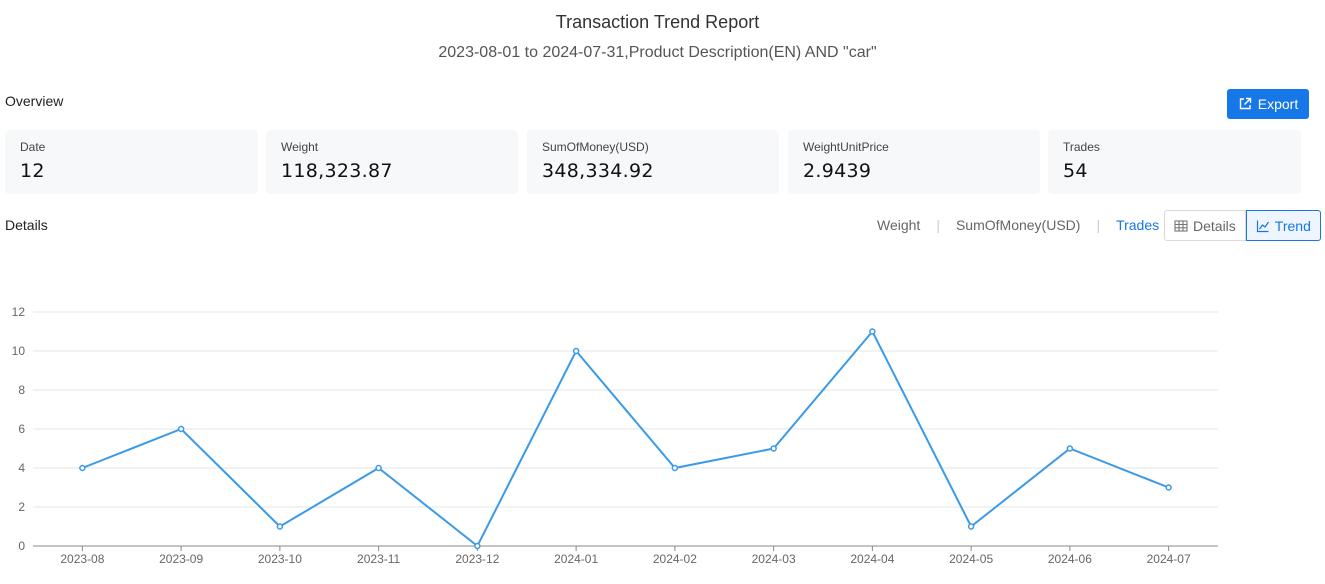 This screenshot has width=1325, height=584. What do you see at coordinates (1278, 104) in the screenshot?
I see `export-label: Export` at bounding box center [1278, 104].